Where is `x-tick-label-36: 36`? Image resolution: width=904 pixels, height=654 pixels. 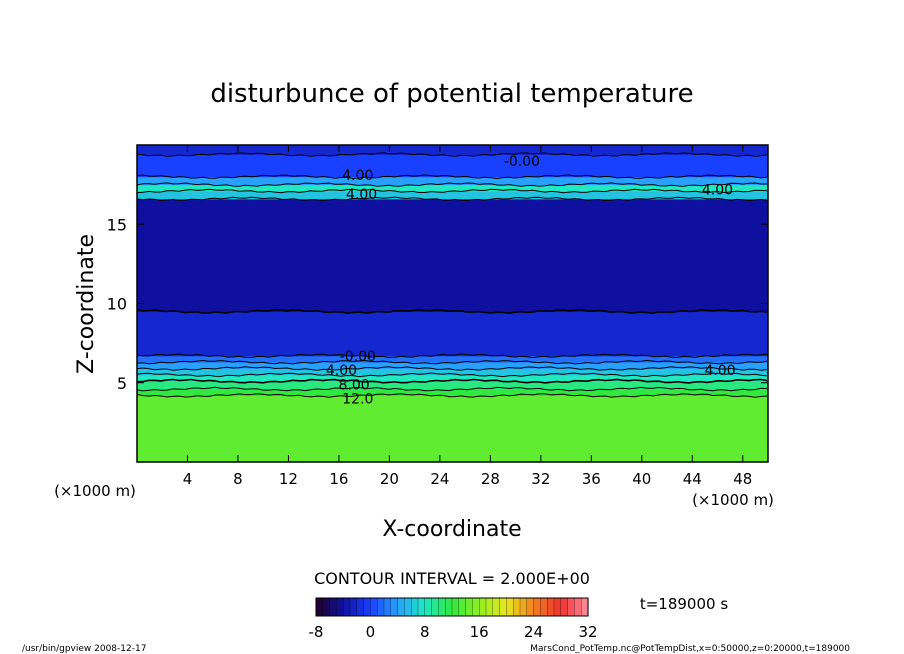
x-tick-label-36: 36 is located at coordinates (591, 479).